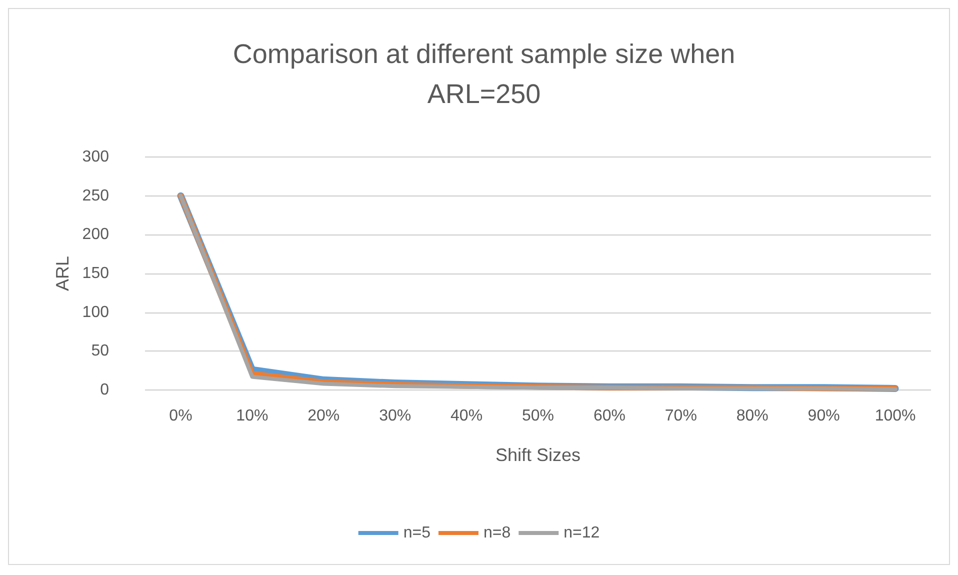 This screenshot has width=958, height=575. Describe the element at coordinates (417, 533) in the screenshot. I see `legend-label: n=5` at that location.